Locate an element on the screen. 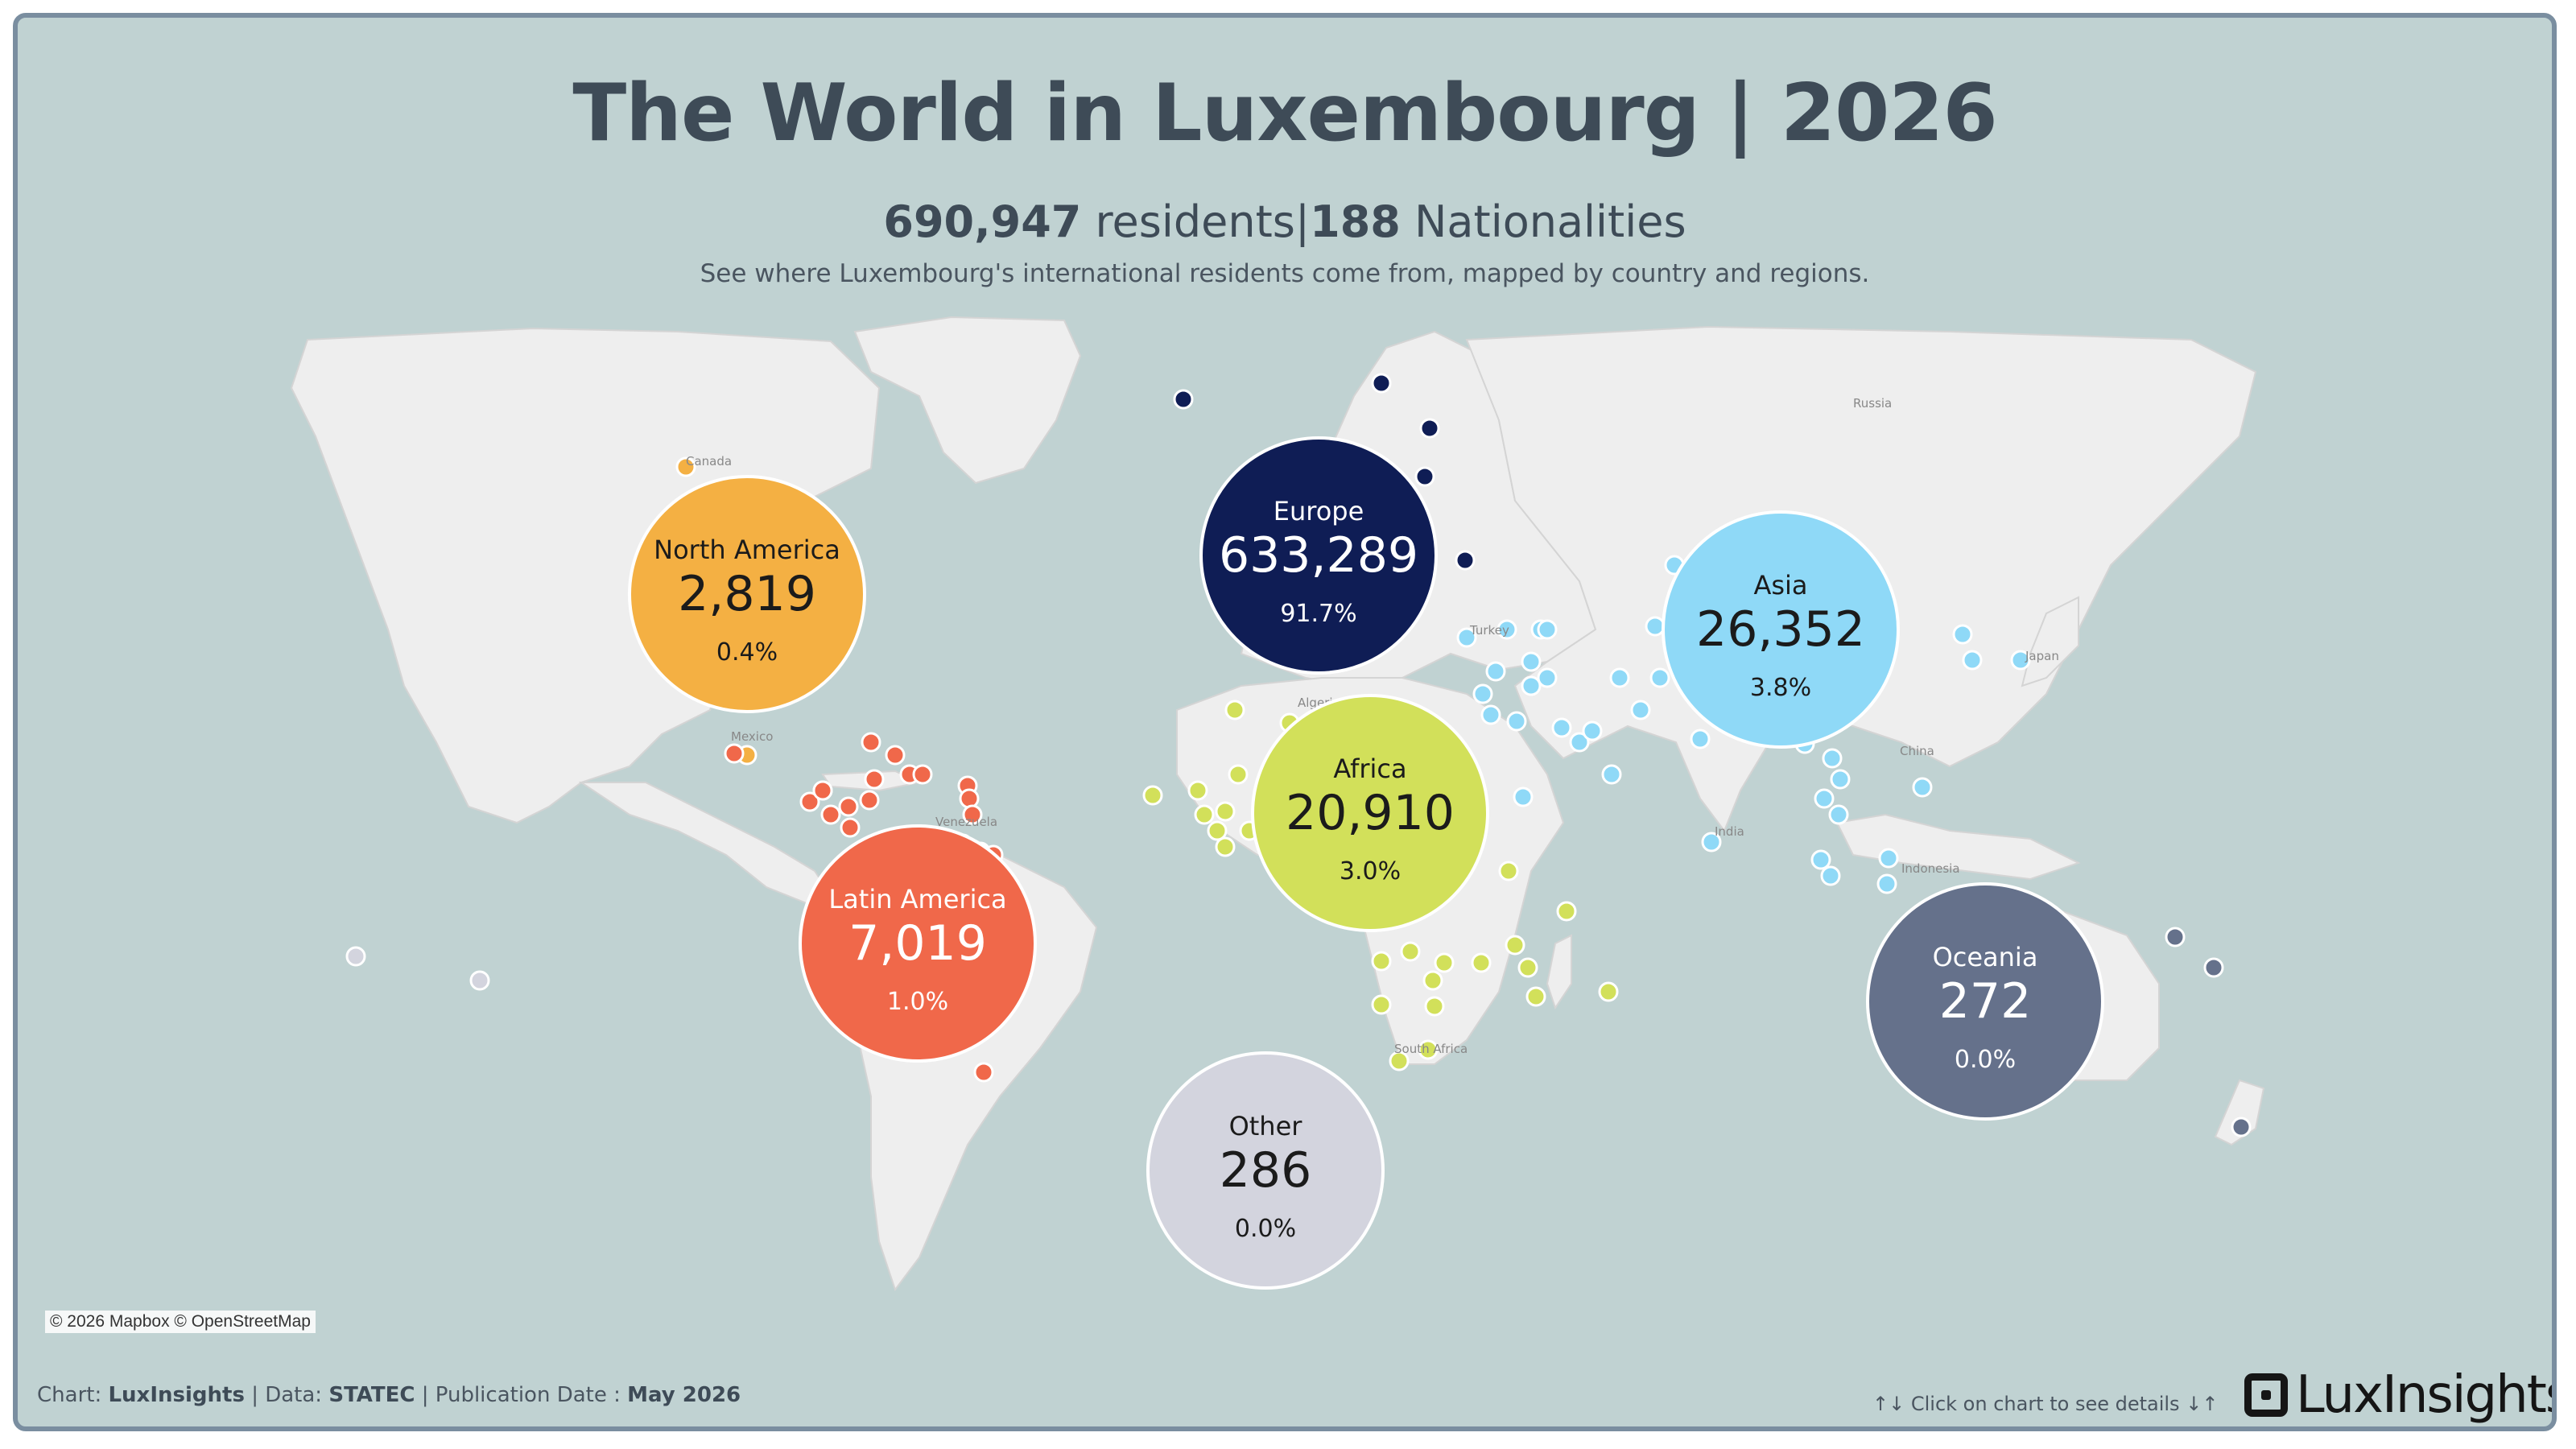 Image resolution: width=2576 pixels, height=1449 pixels. map-attribution: © 2026 Mapbox © OpenStreetMap is located at coordinates (180, 1322).